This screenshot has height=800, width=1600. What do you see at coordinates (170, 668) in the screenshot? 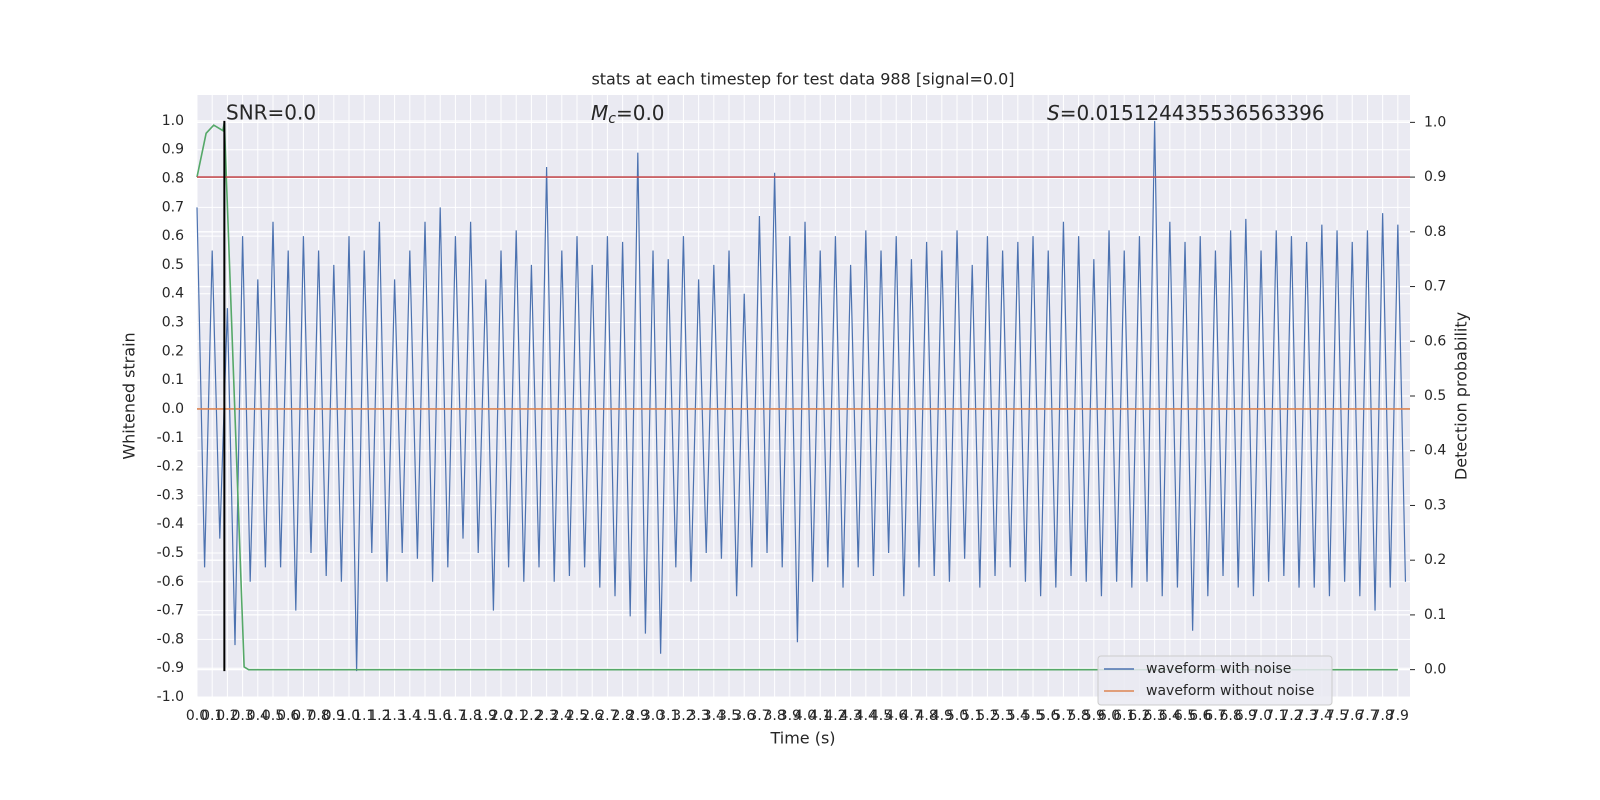
I see `y-tick-label: -0.9` at bounding box center [170, 668].